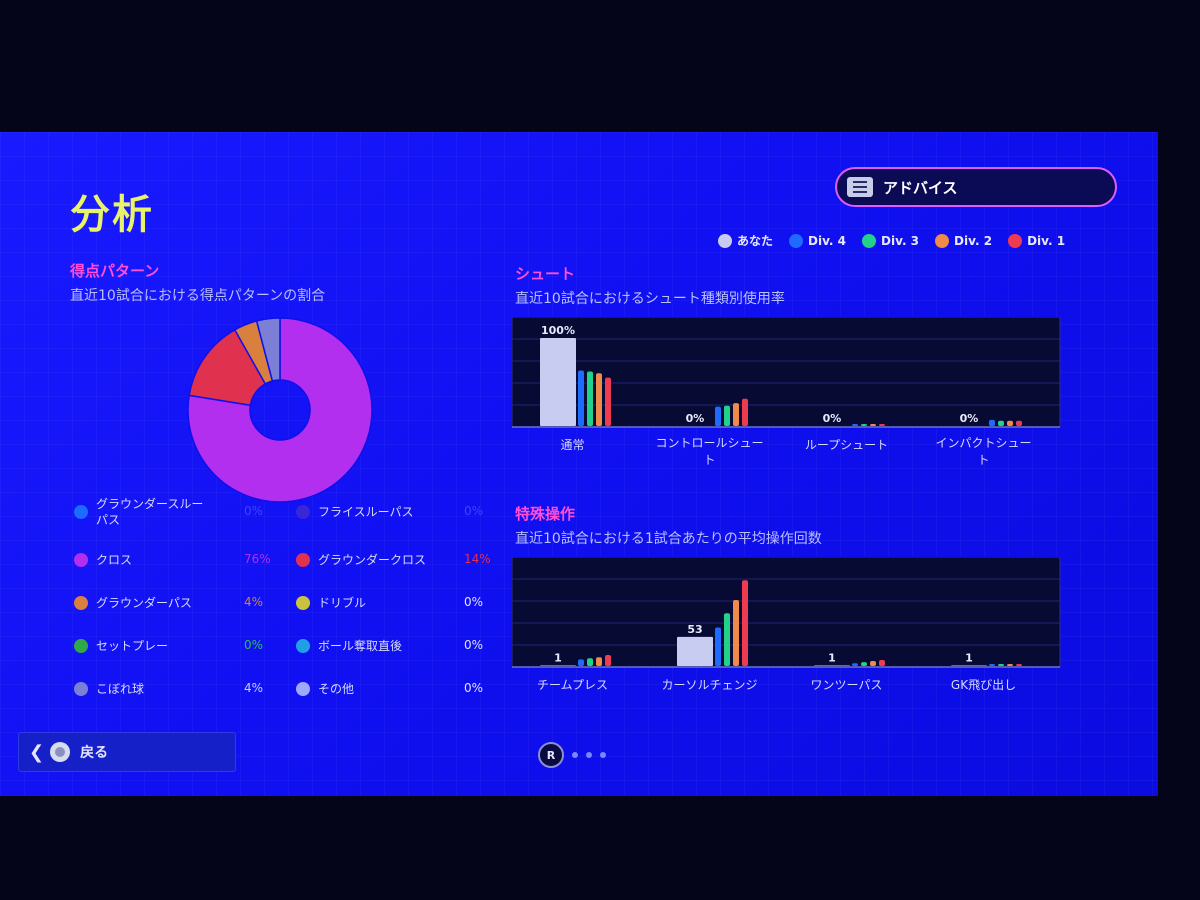  What do you see at coordinates (198, 296) in the screenshot?
I see `scoring-section-subtitle: 直近10試合における得点パターンの割合` at bounding box center [198, 296].